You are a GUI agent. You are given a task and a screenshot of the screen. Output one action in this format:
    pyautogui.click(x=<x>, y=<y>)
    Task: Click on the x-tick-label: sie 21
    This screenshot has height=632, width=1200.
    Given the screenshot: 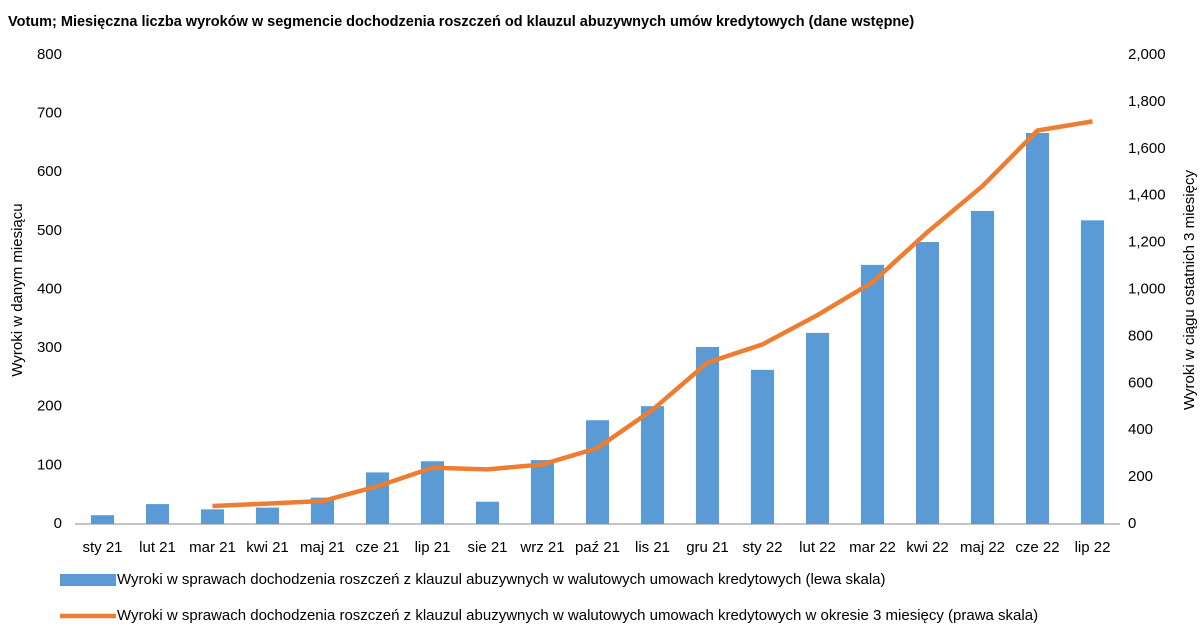 What is the action you would take?
    pyautogui.click(x=487, y=547)
    